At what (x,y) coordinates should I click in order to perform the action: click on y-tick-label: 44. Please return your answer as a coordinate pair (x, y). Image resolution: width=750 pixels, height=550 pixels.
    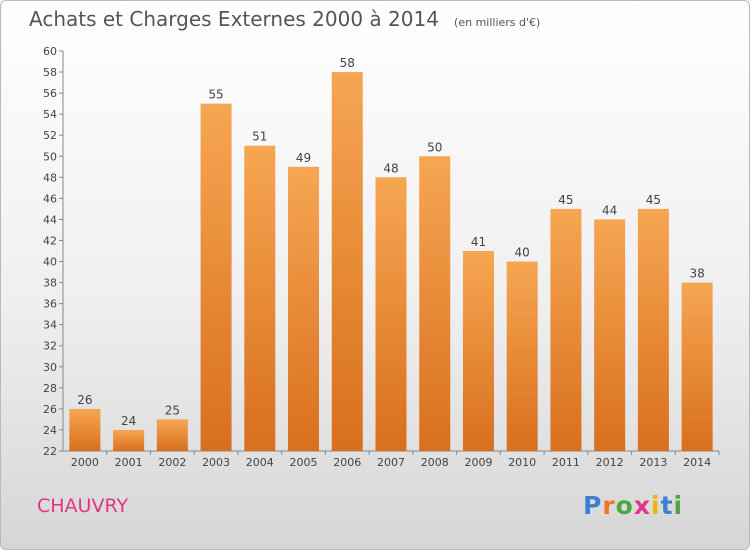
    Looking at the image, I should click on (50, 219).